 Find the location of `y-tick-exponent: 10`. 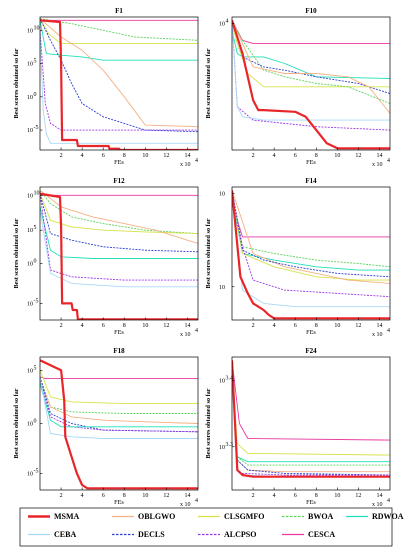

y-tick-exponent: 10 is located at coordinates (37, 193).